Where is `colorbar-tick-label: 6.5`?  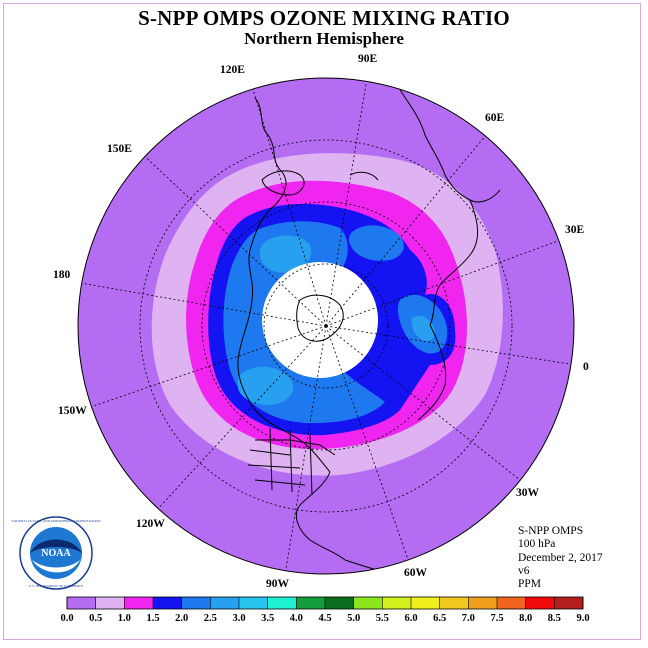
colorbar-tick-label: 6.5 is located at coordinates (439, 618).